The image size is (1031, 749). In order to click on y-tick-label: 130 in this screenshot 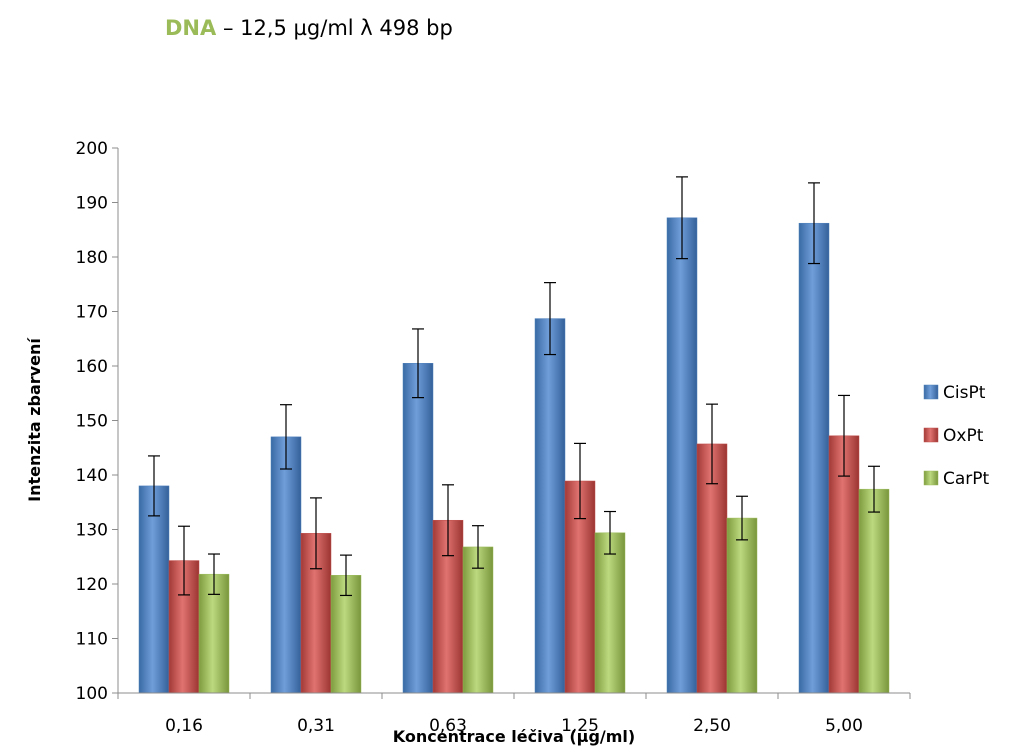, I will do `click(92, 531)`.